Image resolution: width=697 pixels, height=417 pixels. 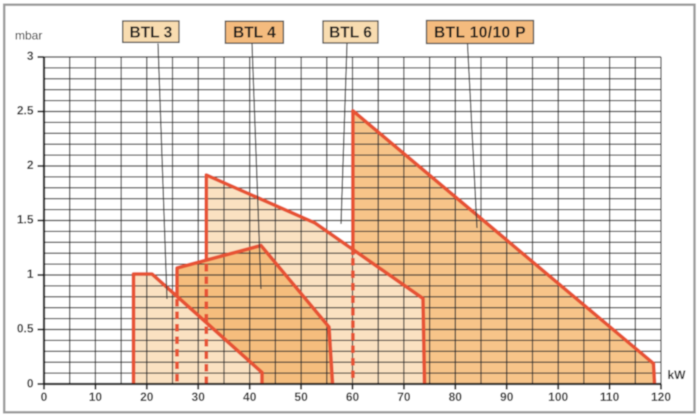 What do you see at coordinates (677, 375) in the screenshot?
I see `svg-text: kW` at bounding box center [677, 375].